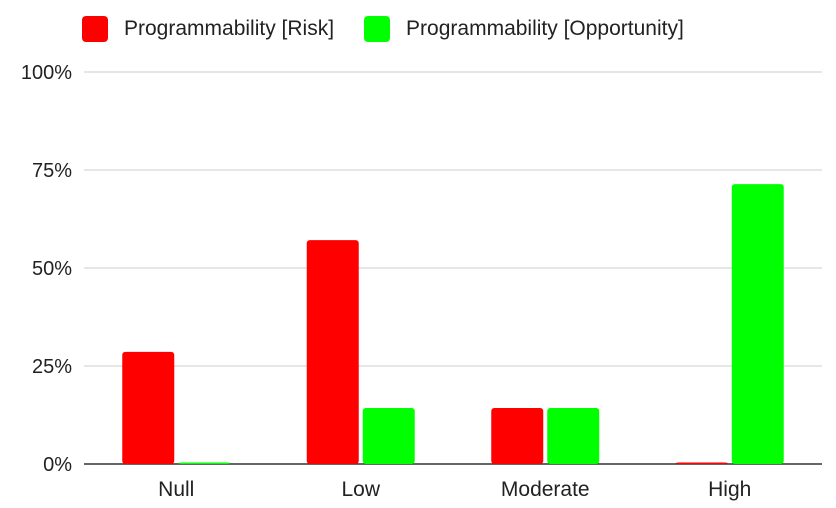 Image resolution: width=836 pixels, height=508 pixels. Describe the element at coordinates (757, 324) in the screenshot. I see `bar-high-opportunity` at that location.